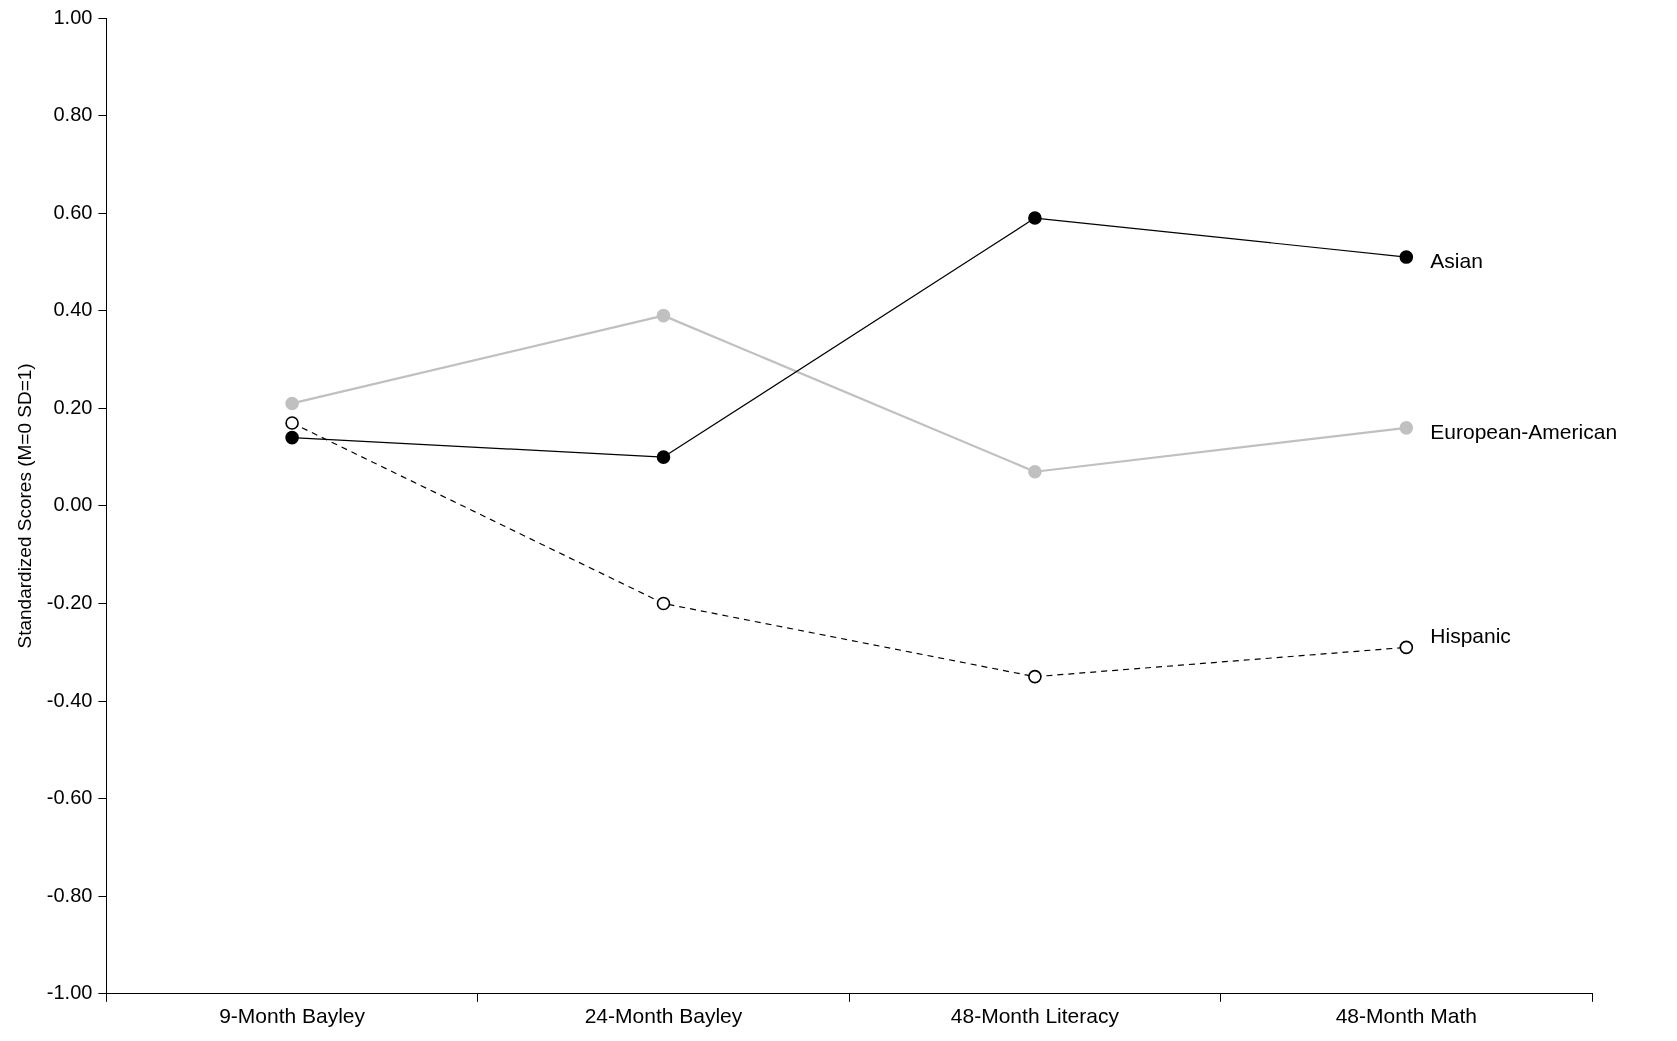 The height and width of the screenshot is (1041, 1677). I want to click on y-tick-label: 1.00, so click(73, 16).